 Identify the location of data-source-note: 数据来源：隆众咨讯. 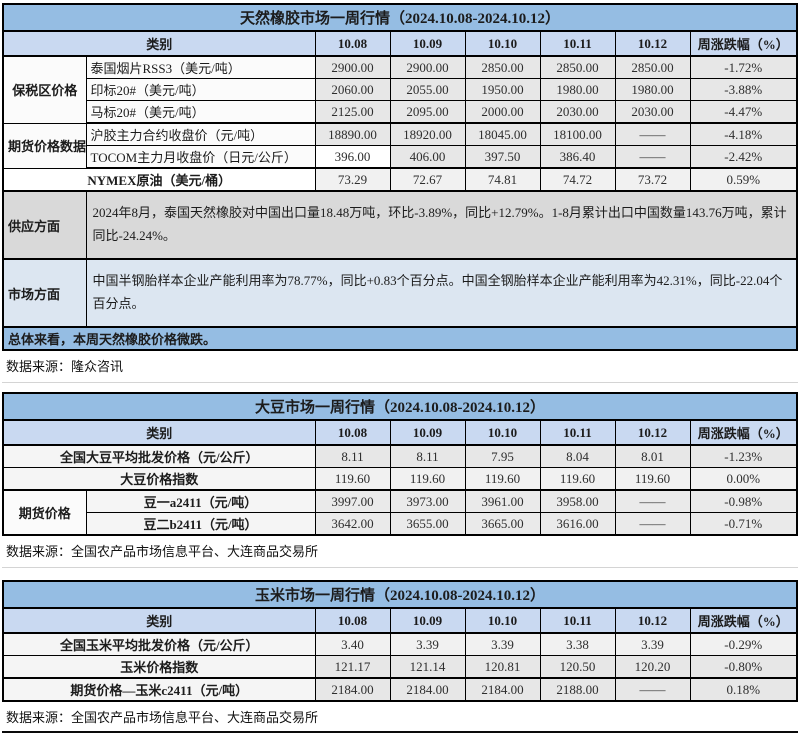
(65, 366).